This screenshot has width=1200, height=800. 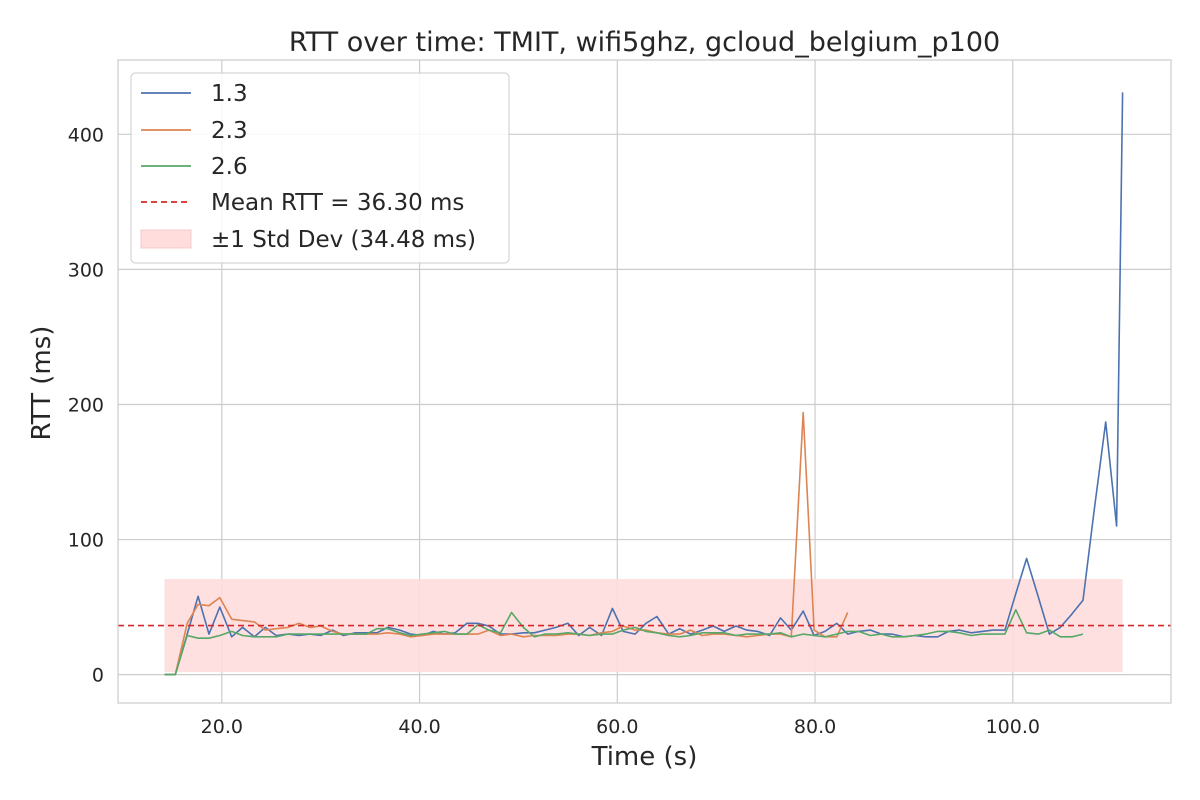 I want to click on y-tick-label: 200, so click(x=86, y=405).